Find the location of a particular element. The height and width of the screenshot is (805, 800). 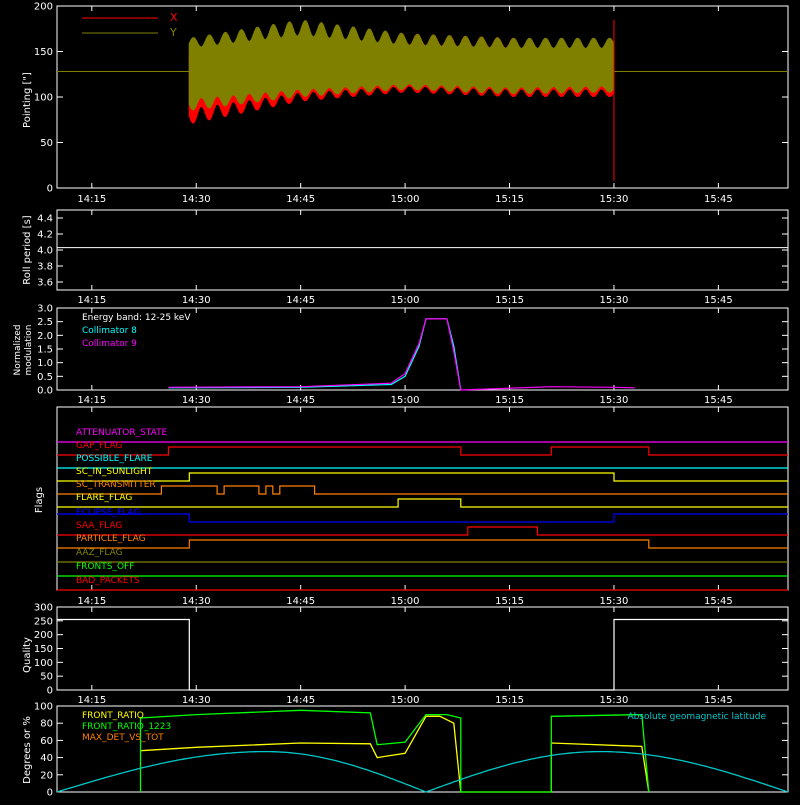

modulation-ylabel-line1: Normalized is located at coordinates (18, 349).